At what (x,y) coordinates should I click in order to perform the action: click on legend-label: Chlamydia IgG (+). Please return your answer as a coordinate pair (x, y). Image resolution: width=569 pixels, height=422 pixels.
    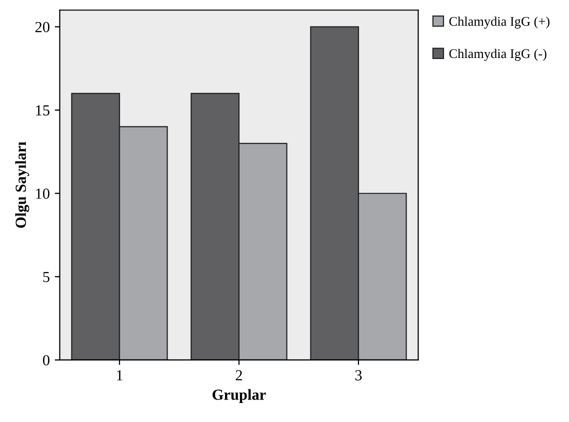
    Looking at the image, I should click on (499, 22).